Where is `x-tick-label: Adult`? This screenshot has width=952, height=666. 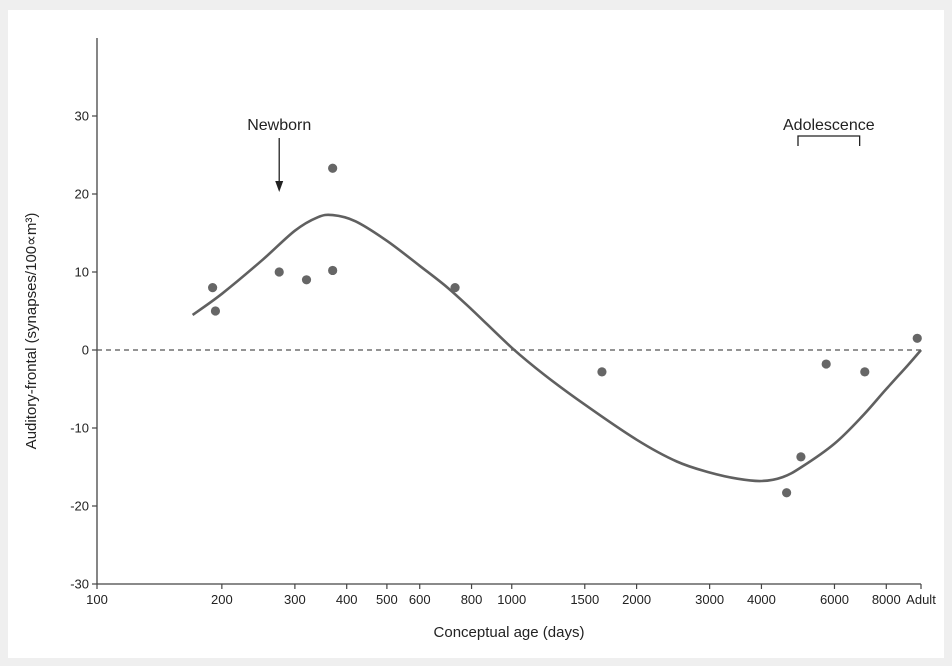 x-tick-label: Adult is located at coordinates (921, 599).